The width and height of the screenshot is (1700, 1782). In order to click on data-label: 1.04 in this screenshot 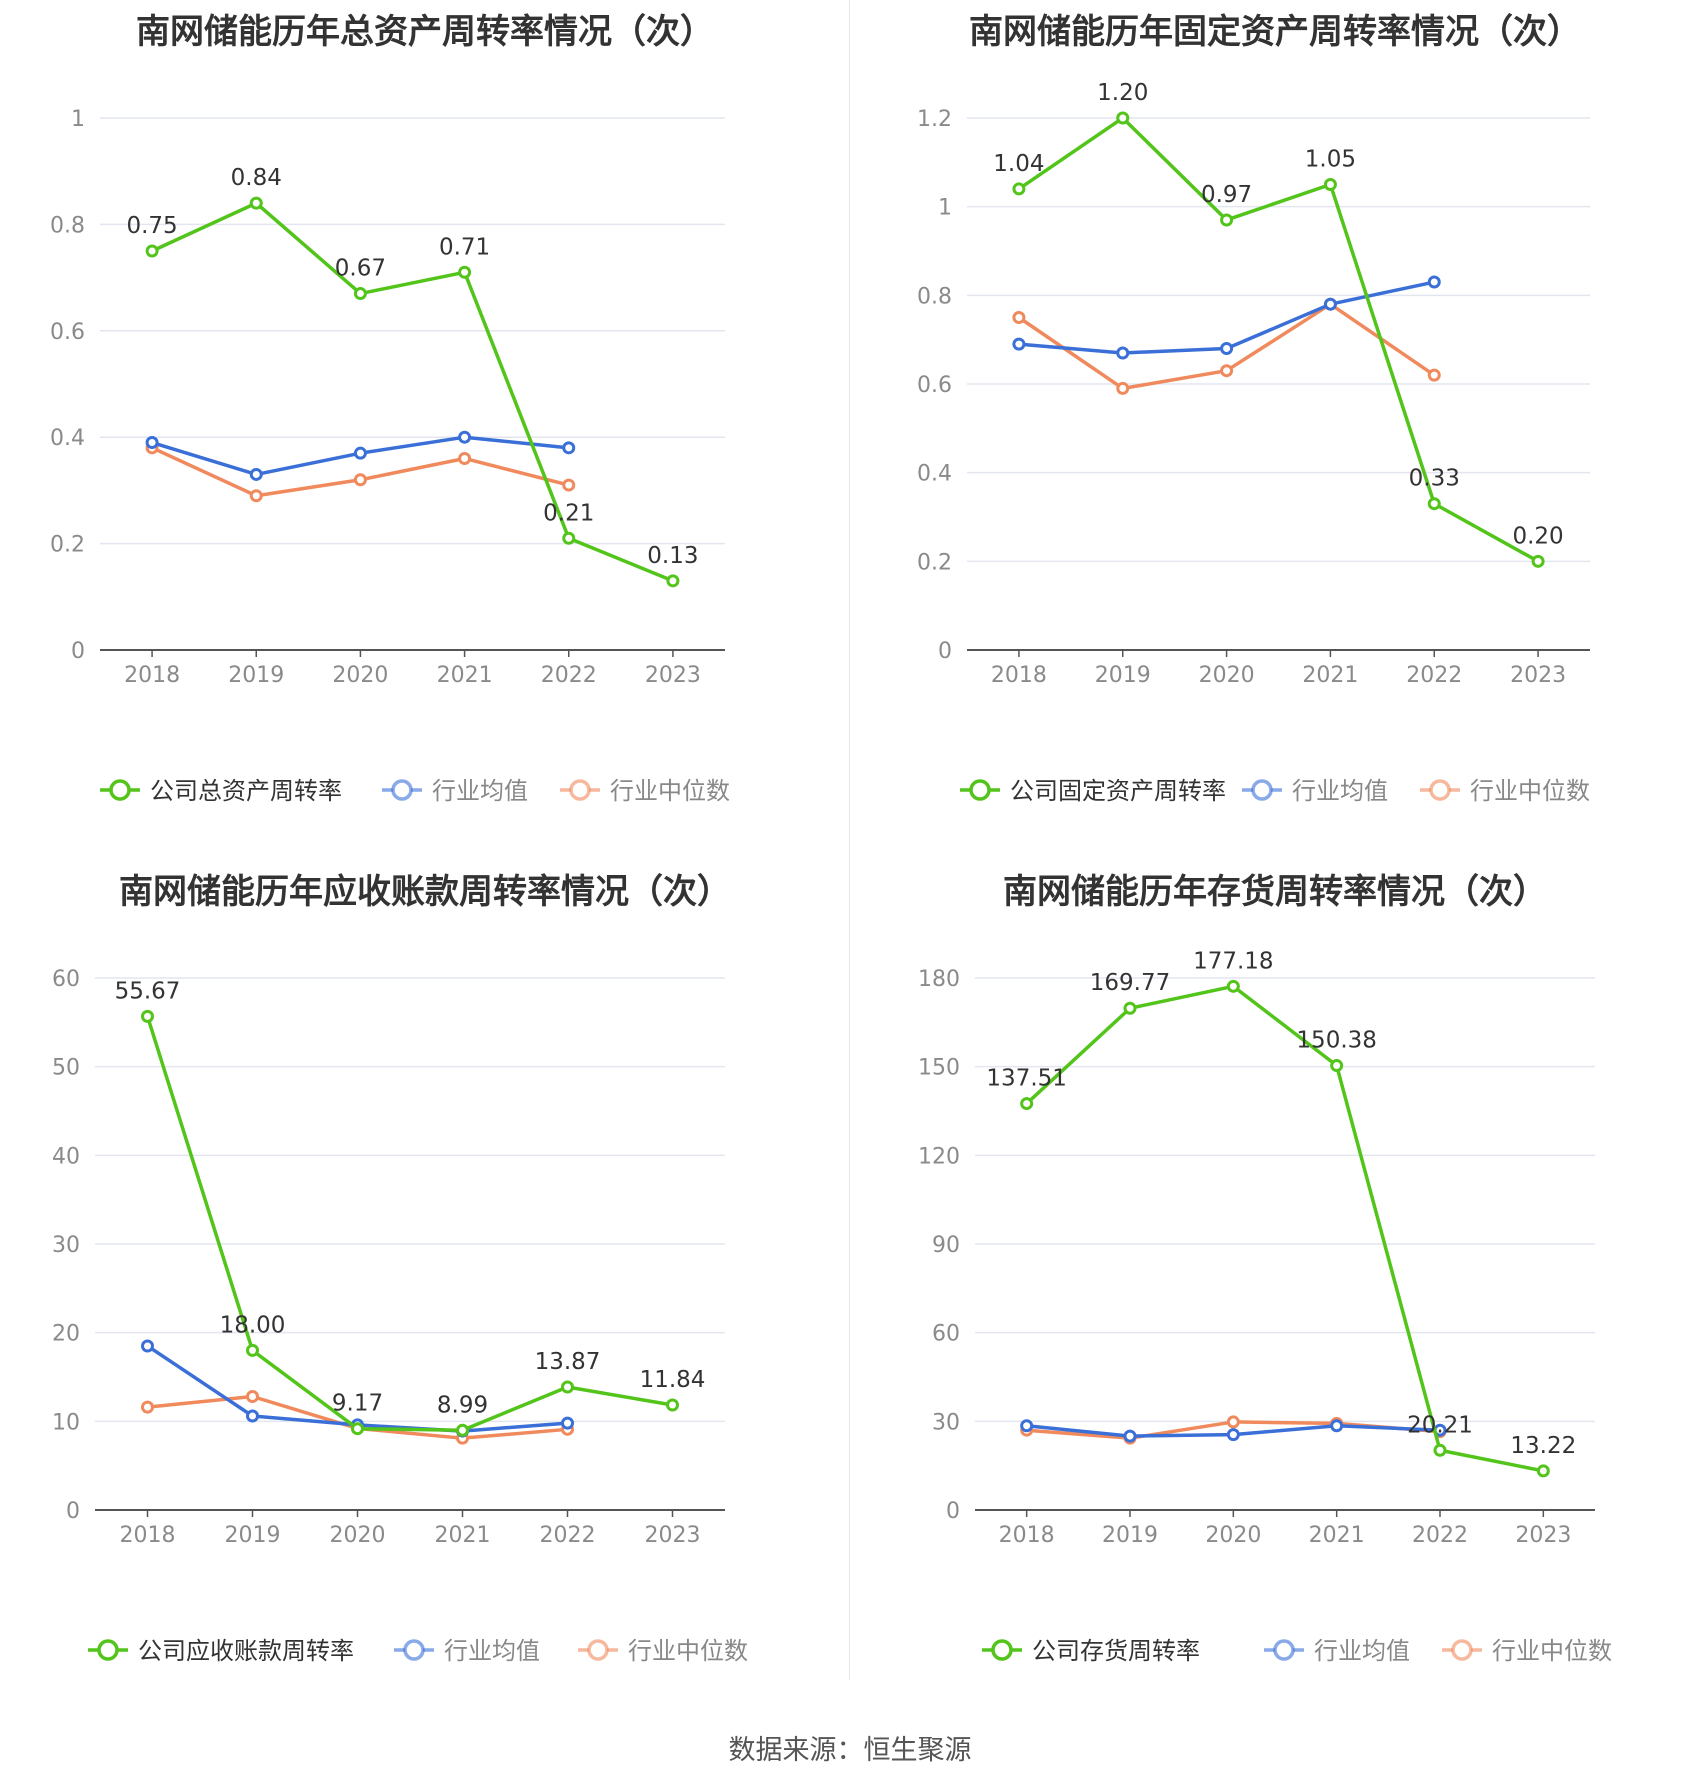, I will do `click(1018, 164)`.